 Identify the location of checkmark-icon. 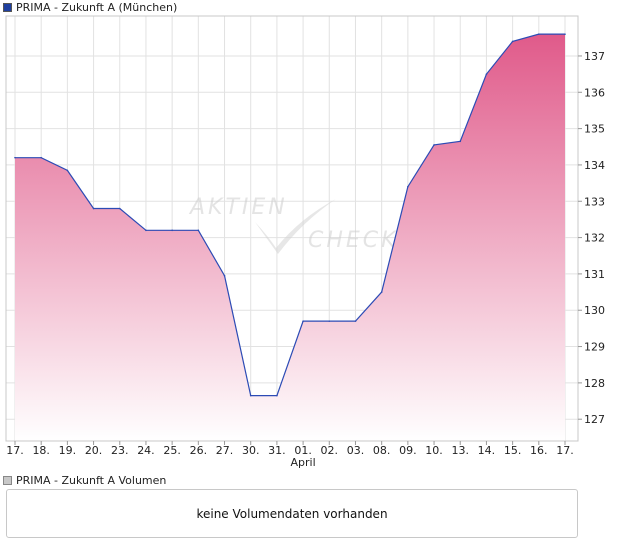
(295, 226).